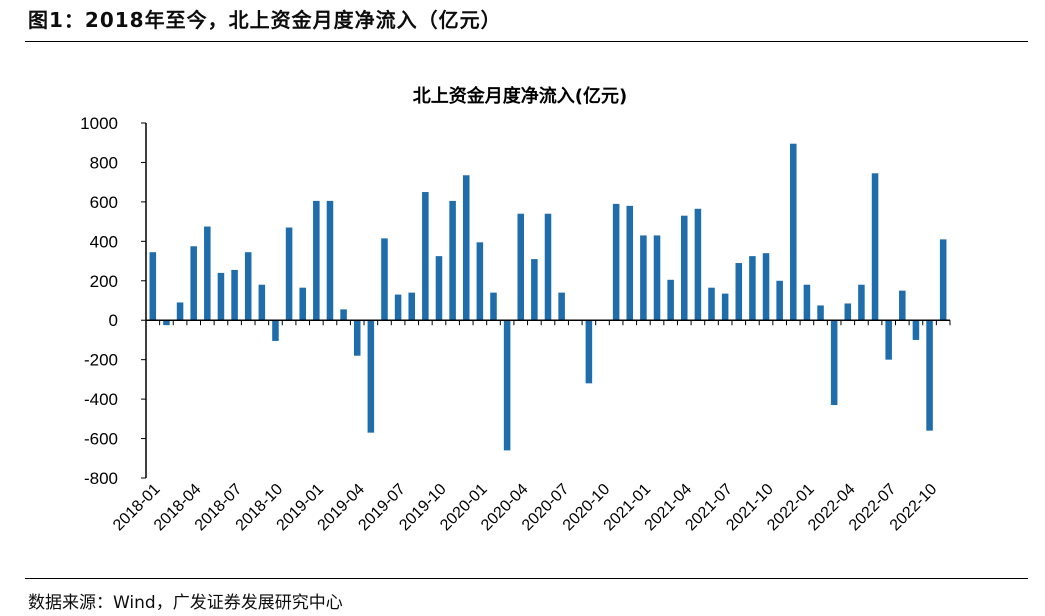 Image resolution: width=1045 pixels, height=616 pixels. I want to click on top-rule, so click(526, 41).